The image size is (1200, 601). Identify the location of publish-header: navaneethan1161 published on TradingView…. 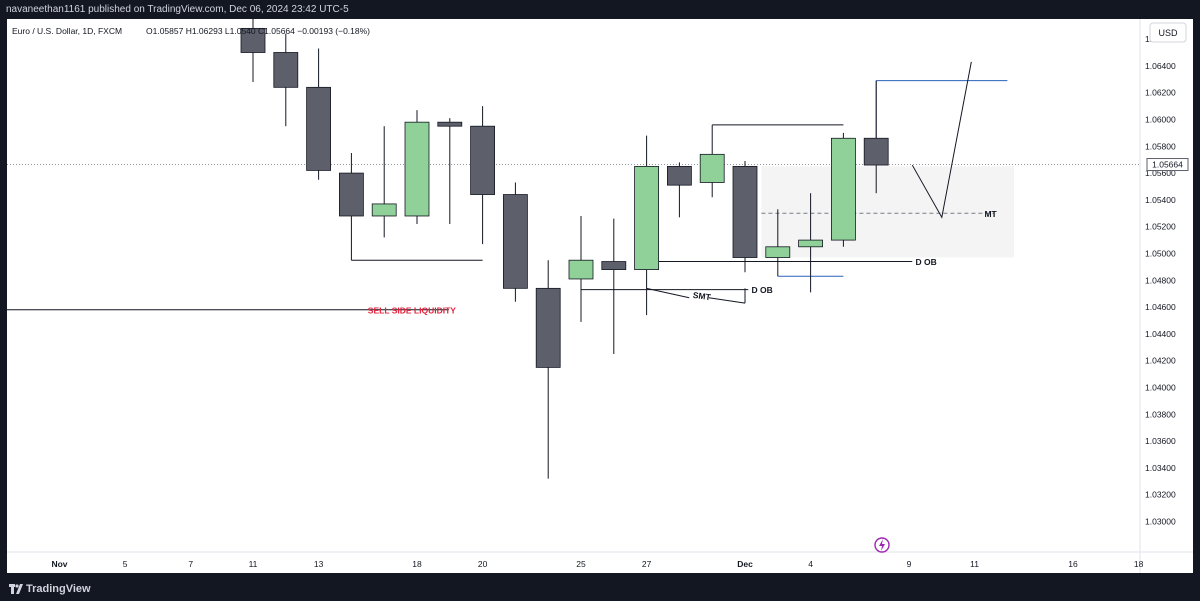
(600, 9).